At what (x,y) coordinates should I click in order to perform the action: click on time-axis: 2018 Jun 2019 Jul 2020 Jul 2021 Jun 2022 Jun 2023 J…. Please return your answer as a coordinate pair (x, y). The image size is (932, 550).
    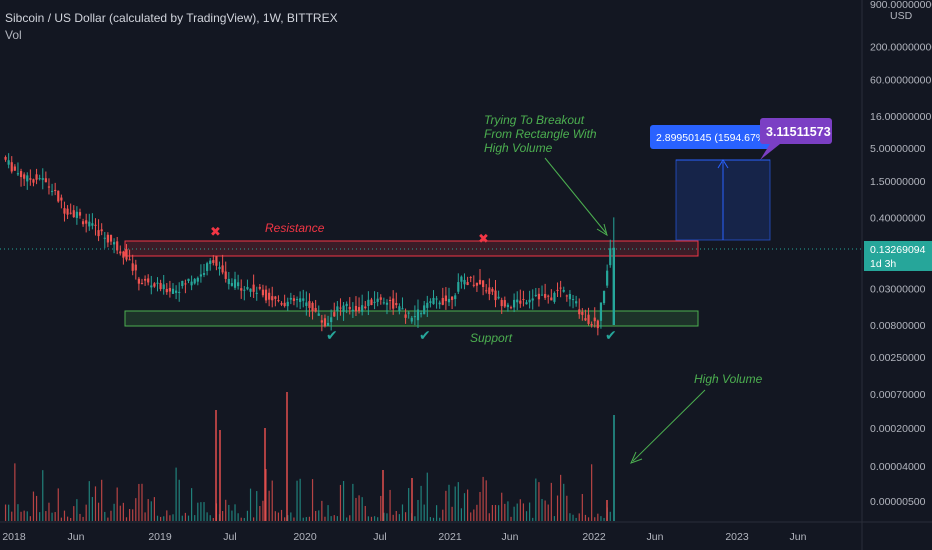
    Looking at the image, I should click on (404, 537).